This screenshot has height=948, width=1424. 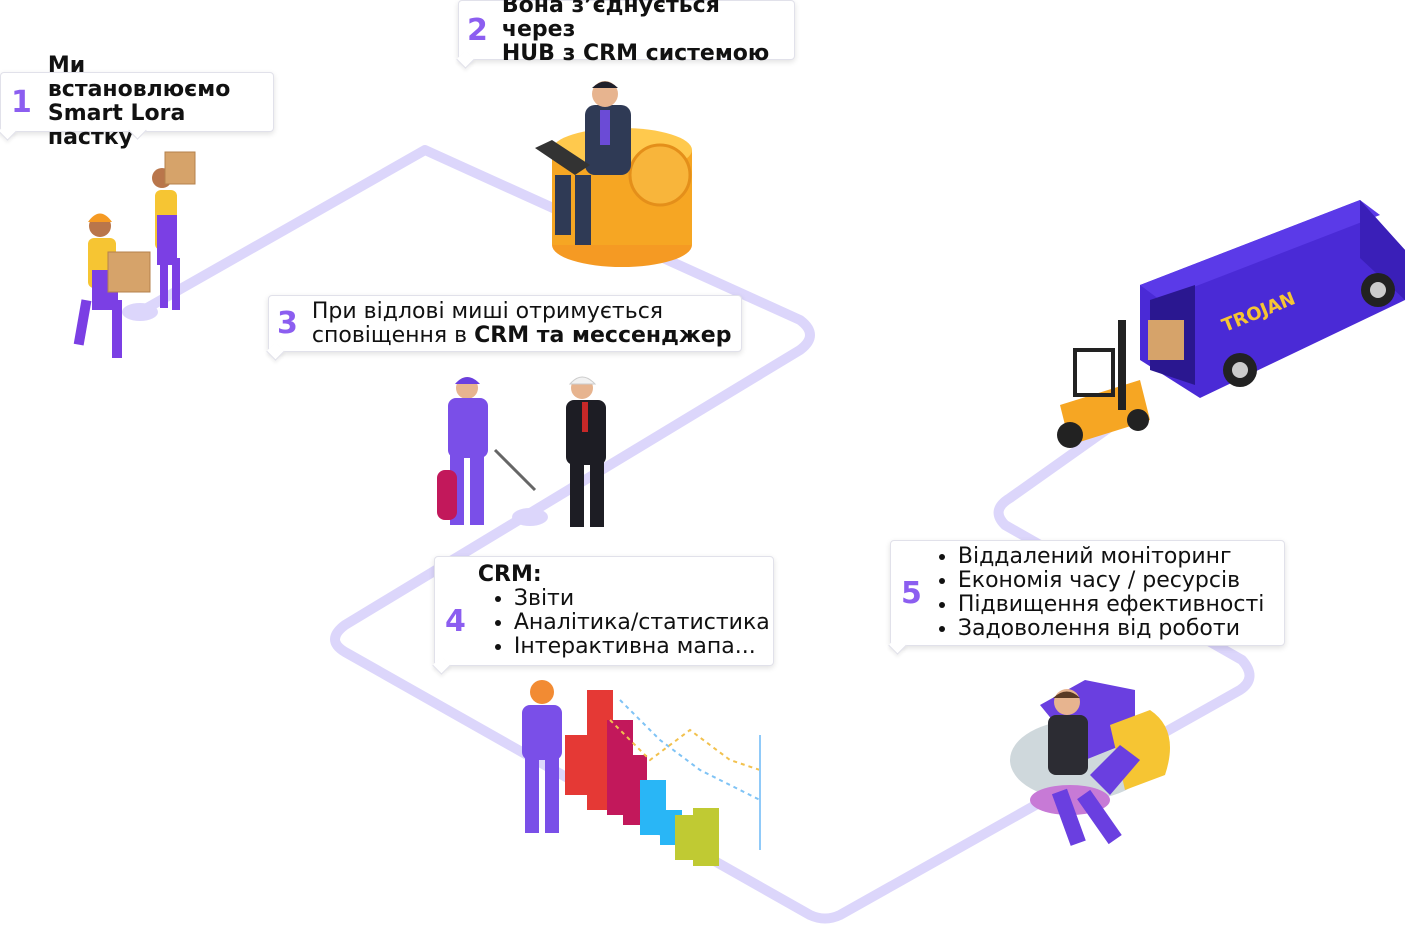 What do you see at coordinates (487, 311) in the screenshot?
I see `step-3-line1: При відлові миші отримується` at bounding box center [487, 311].